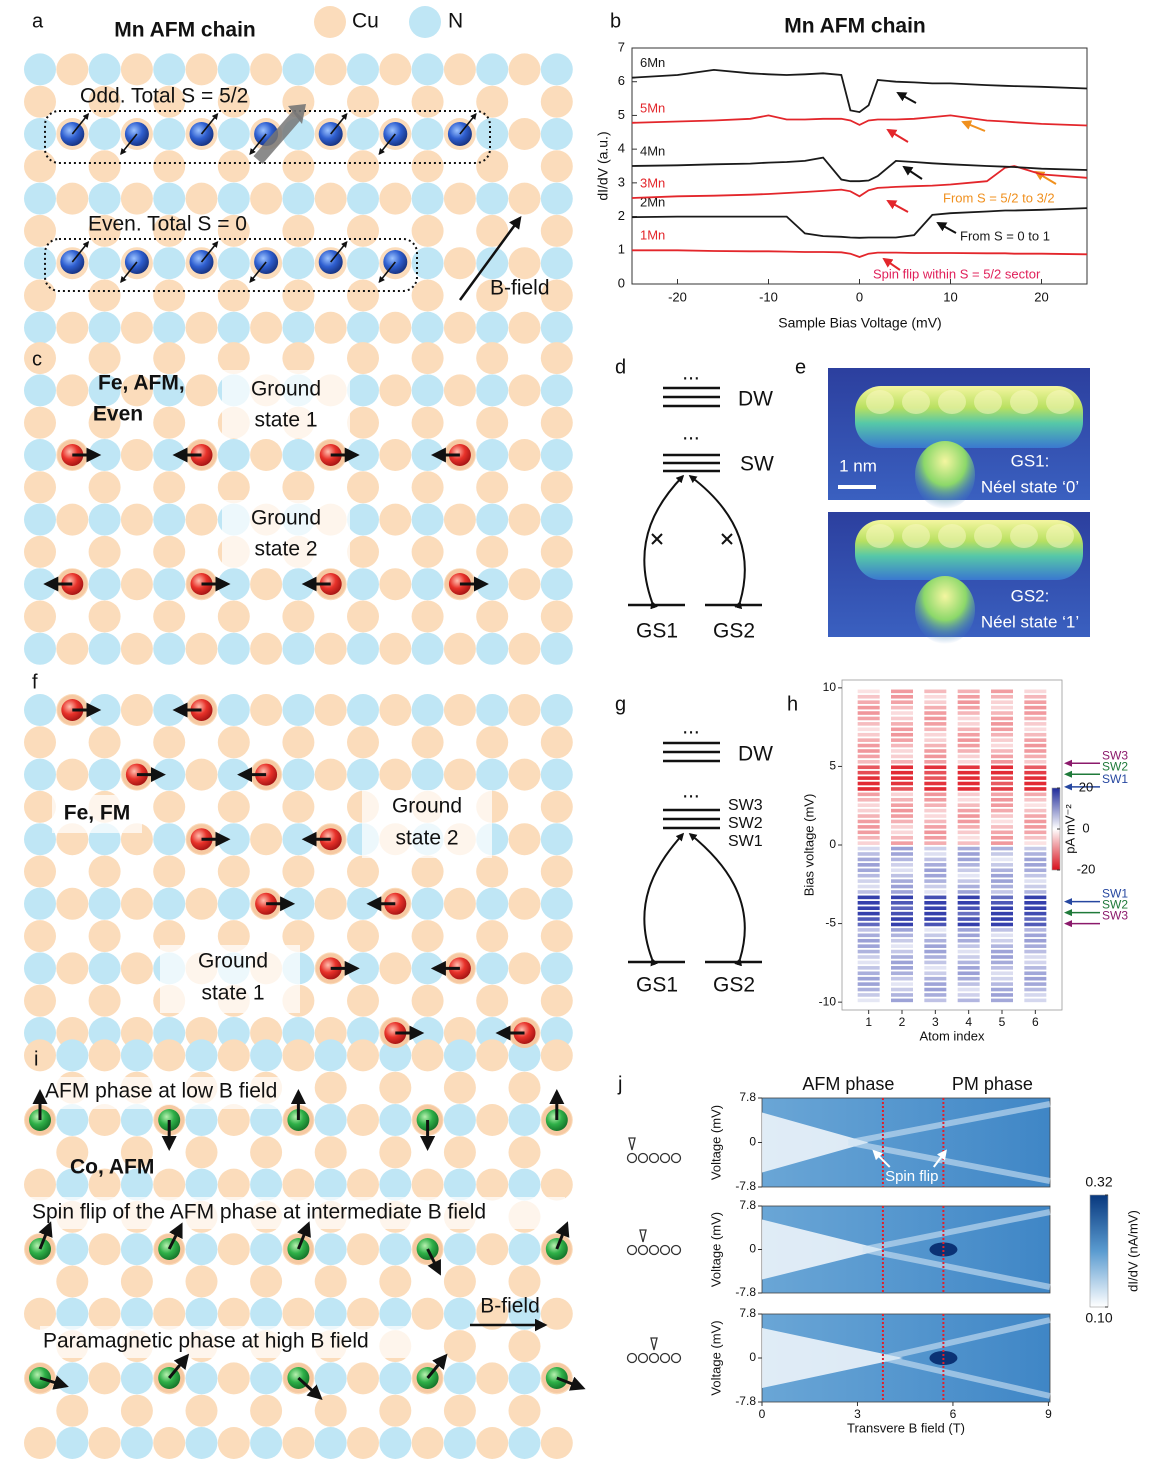 The width and height of the screenshot is (1166, 1466). What do you see at coordinates (164, 96) in the screenshot?
I see `chain-label: Odd. Total S = 5/2` at bounding box center [164, 96].